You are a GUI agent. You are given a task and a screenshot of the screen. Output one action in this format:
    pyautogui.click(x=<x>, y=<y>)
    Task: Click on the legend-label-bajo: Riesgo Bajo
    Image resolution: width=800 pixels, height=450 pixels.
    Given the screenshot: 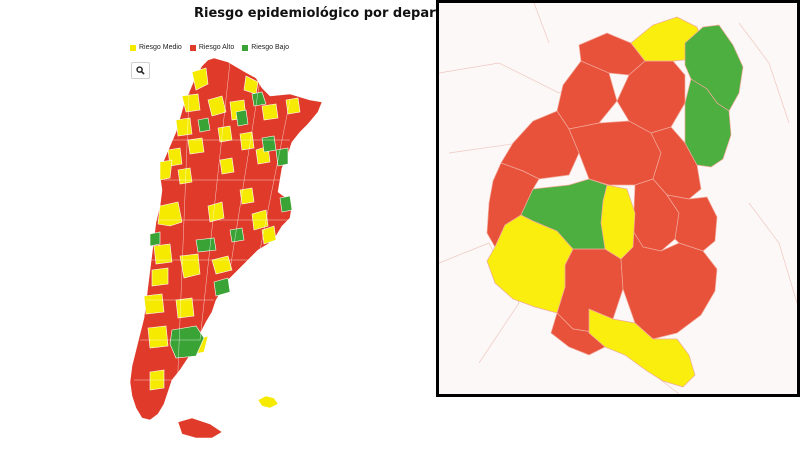 What is the action you would take?
    pyautogui.click(x=270, y=47)
    